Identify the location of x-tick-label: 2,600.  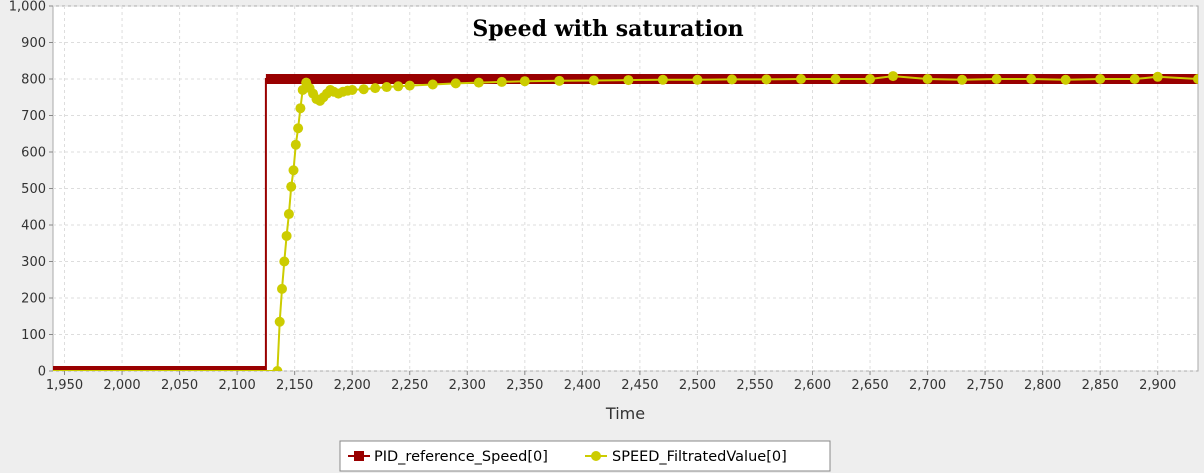
(812, 385).